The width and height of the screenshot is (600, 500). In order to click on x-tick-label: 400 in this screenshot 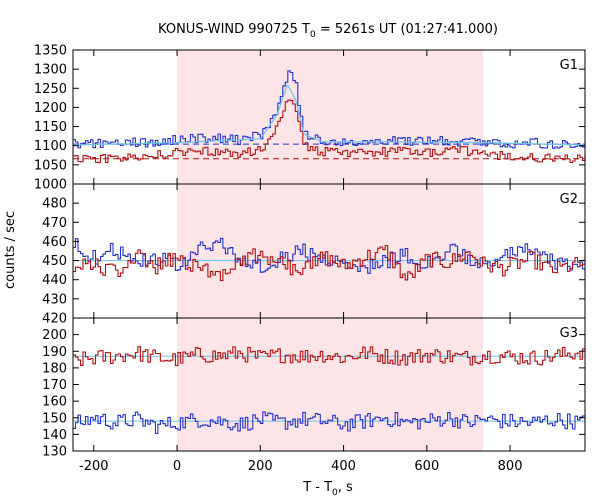, I will do `click(343, 466)`.